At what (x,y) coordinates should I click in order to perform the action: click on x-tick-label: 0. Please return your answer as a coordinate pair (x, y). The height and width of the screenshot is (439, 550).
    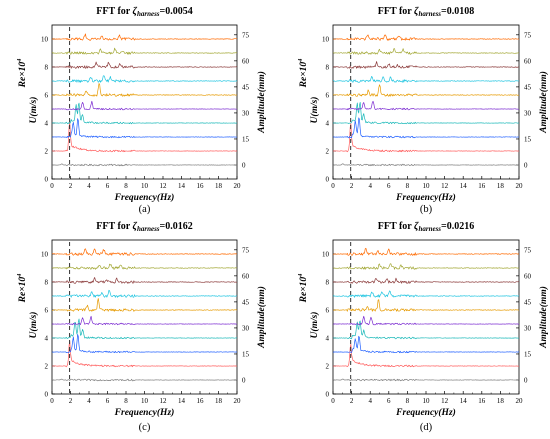
    Looking at the image, I should click on (333, 186).